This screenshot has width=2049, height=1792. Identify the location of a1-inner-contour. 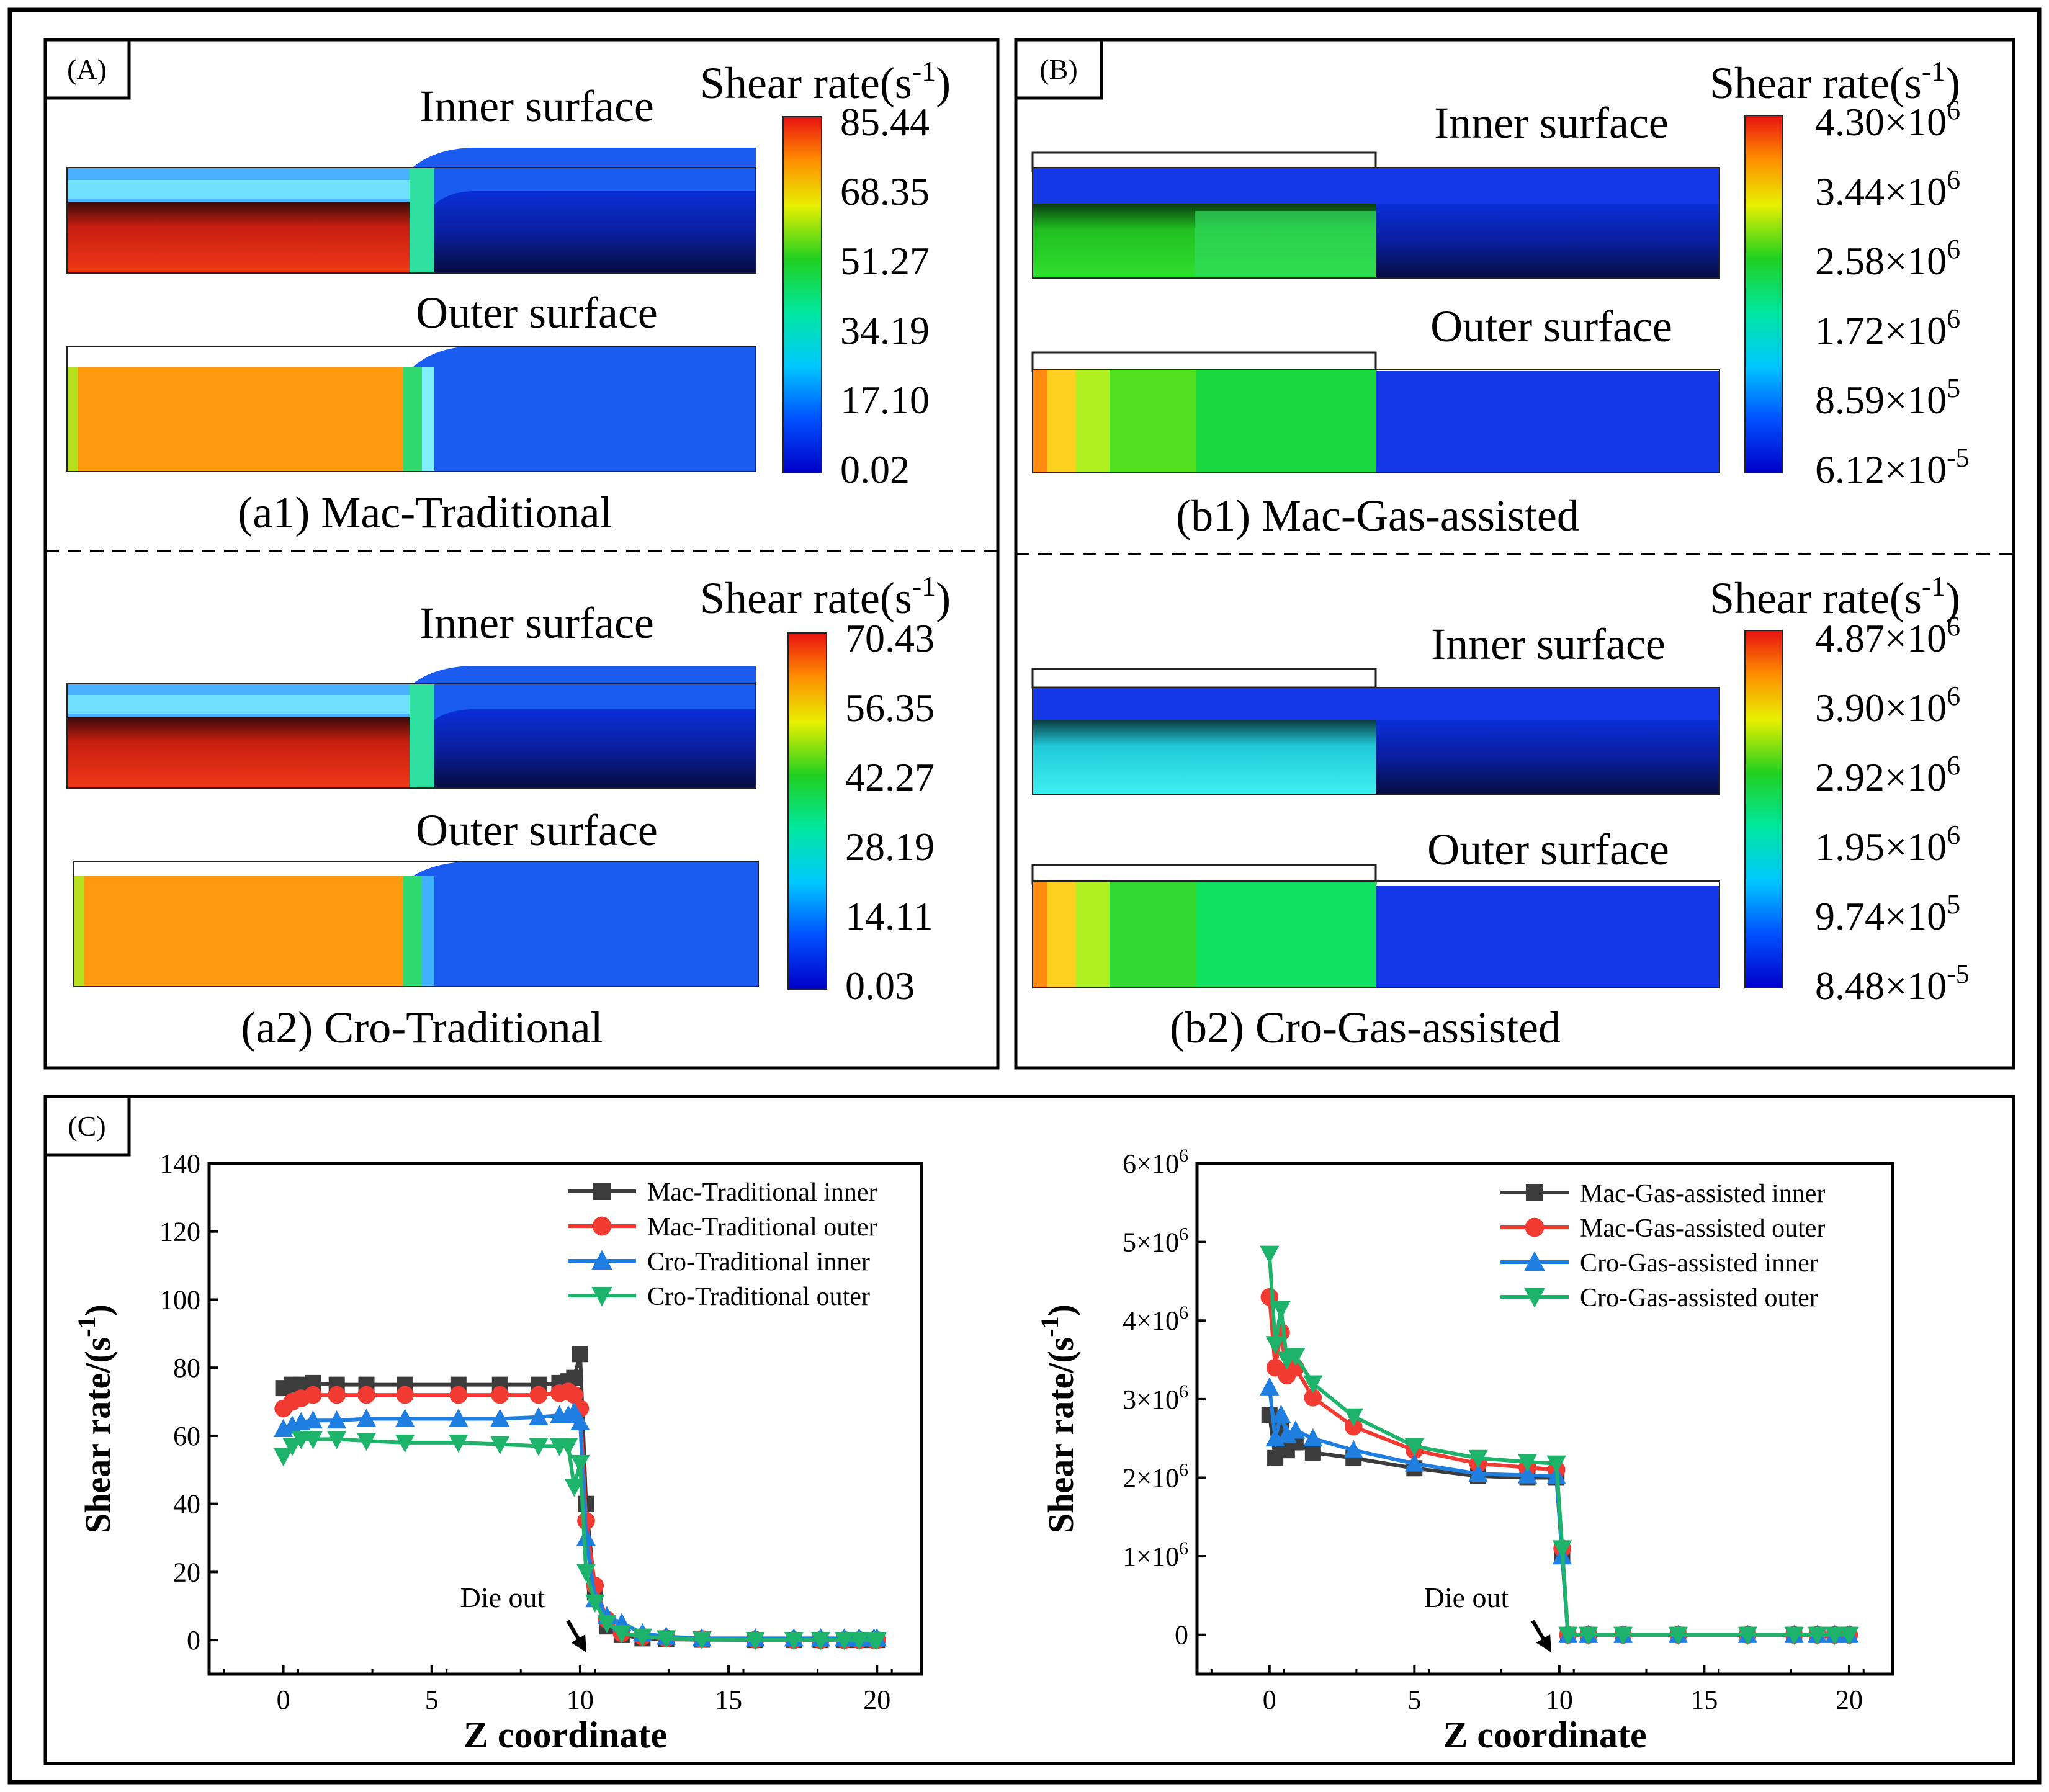
(411, 211).